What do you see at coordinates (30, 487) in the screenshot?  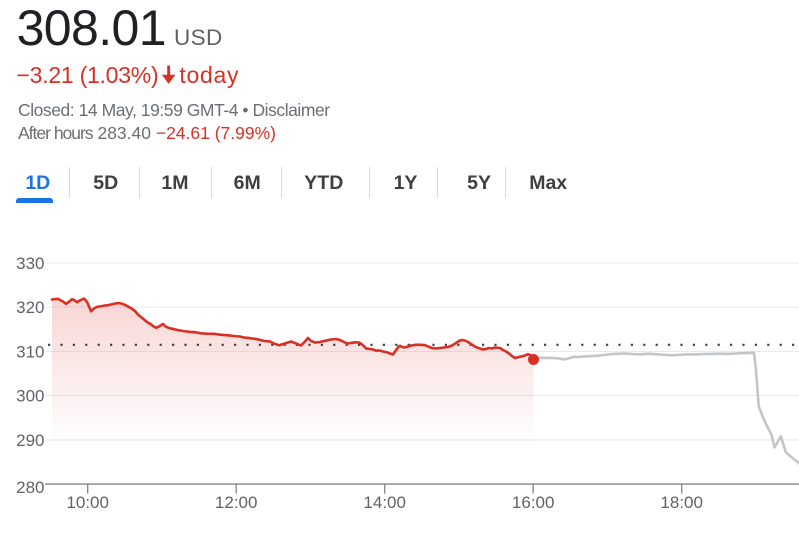 I see `svg-text: 280` at bounding box center [30, 487].